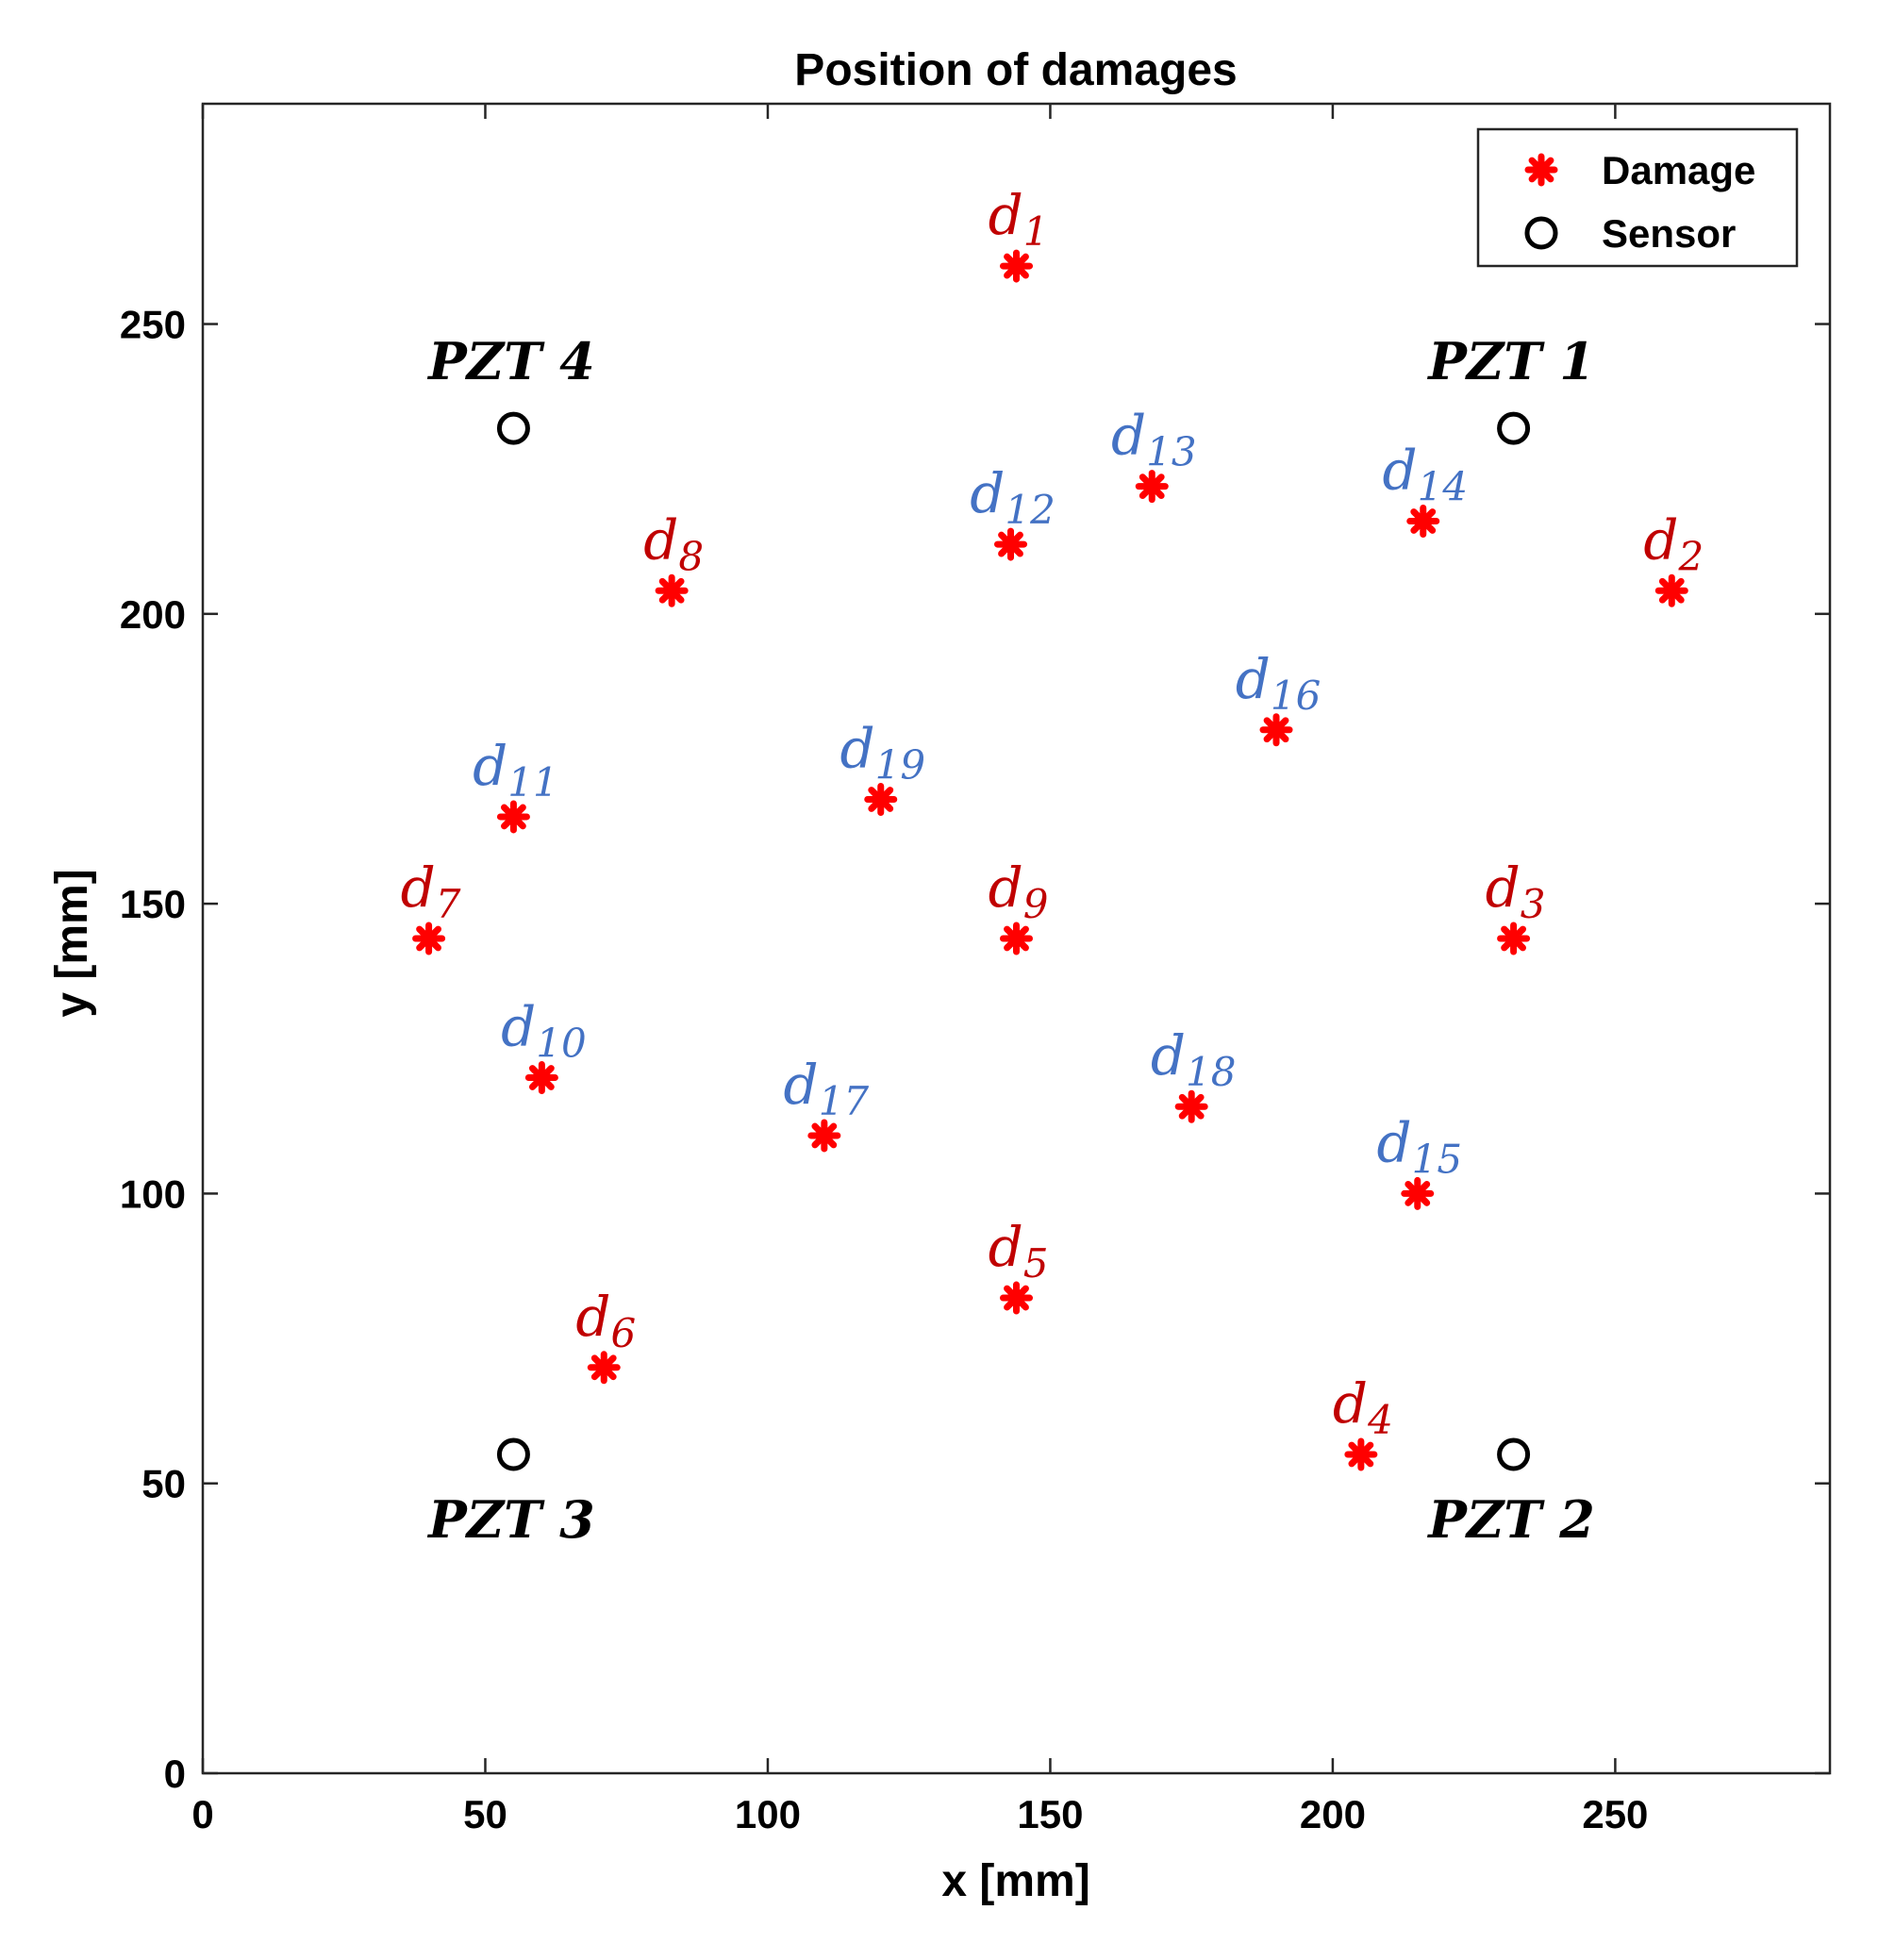  Describe the element at coordinates (1152, 487) in the screenshot. I see `damage-marker-d13` at that location.